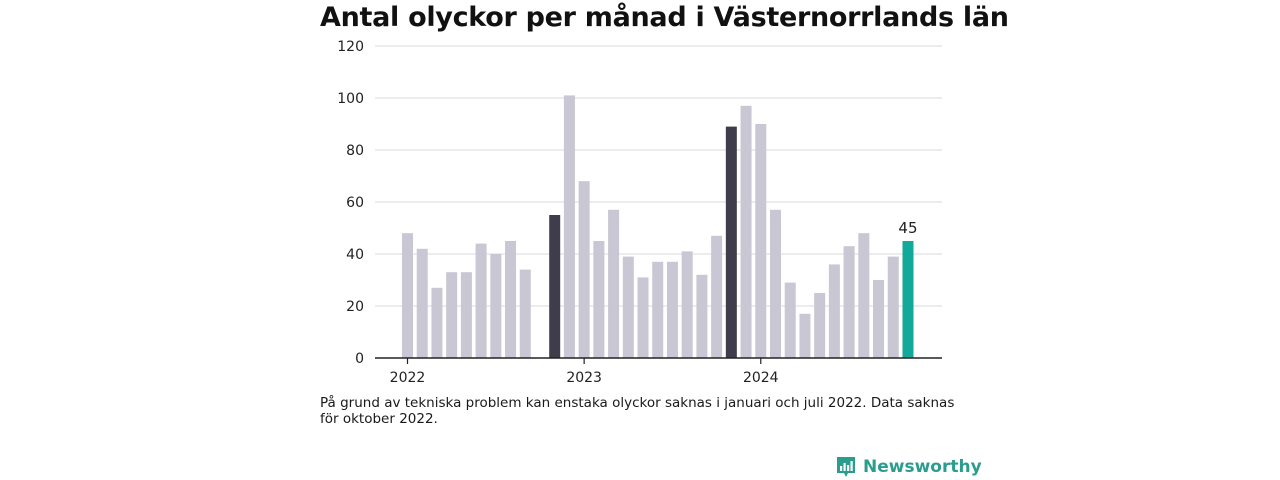  What do you see at coordinates (408, 378) in the screenshot?
I see `x-tick-label: 2022` at bounding box center [408, 378].